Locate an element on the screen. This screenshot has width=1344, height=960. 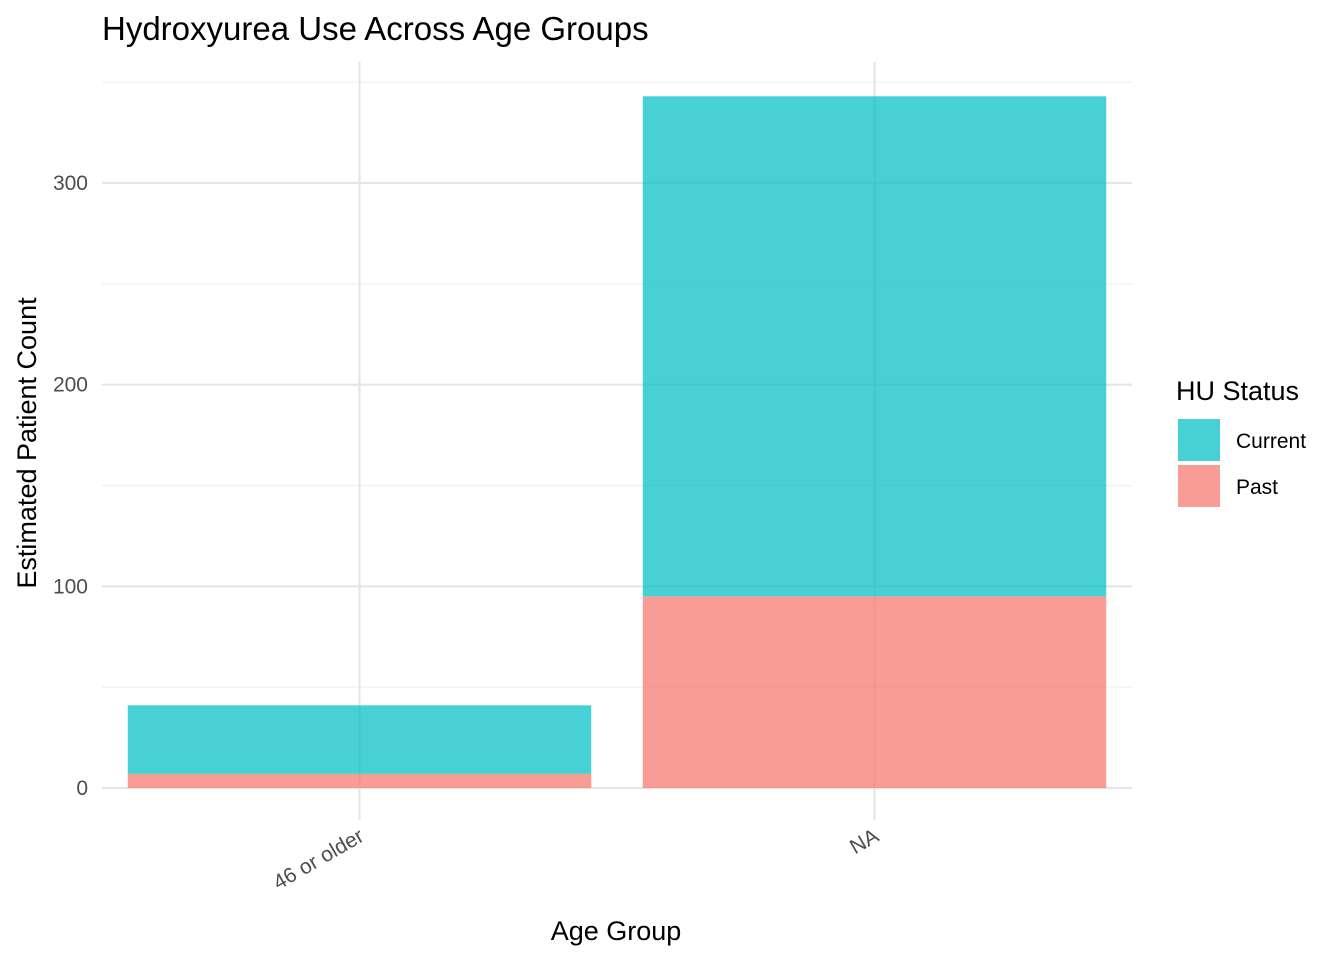
y-tick-label: 200 is located at coordinates (70, 385).